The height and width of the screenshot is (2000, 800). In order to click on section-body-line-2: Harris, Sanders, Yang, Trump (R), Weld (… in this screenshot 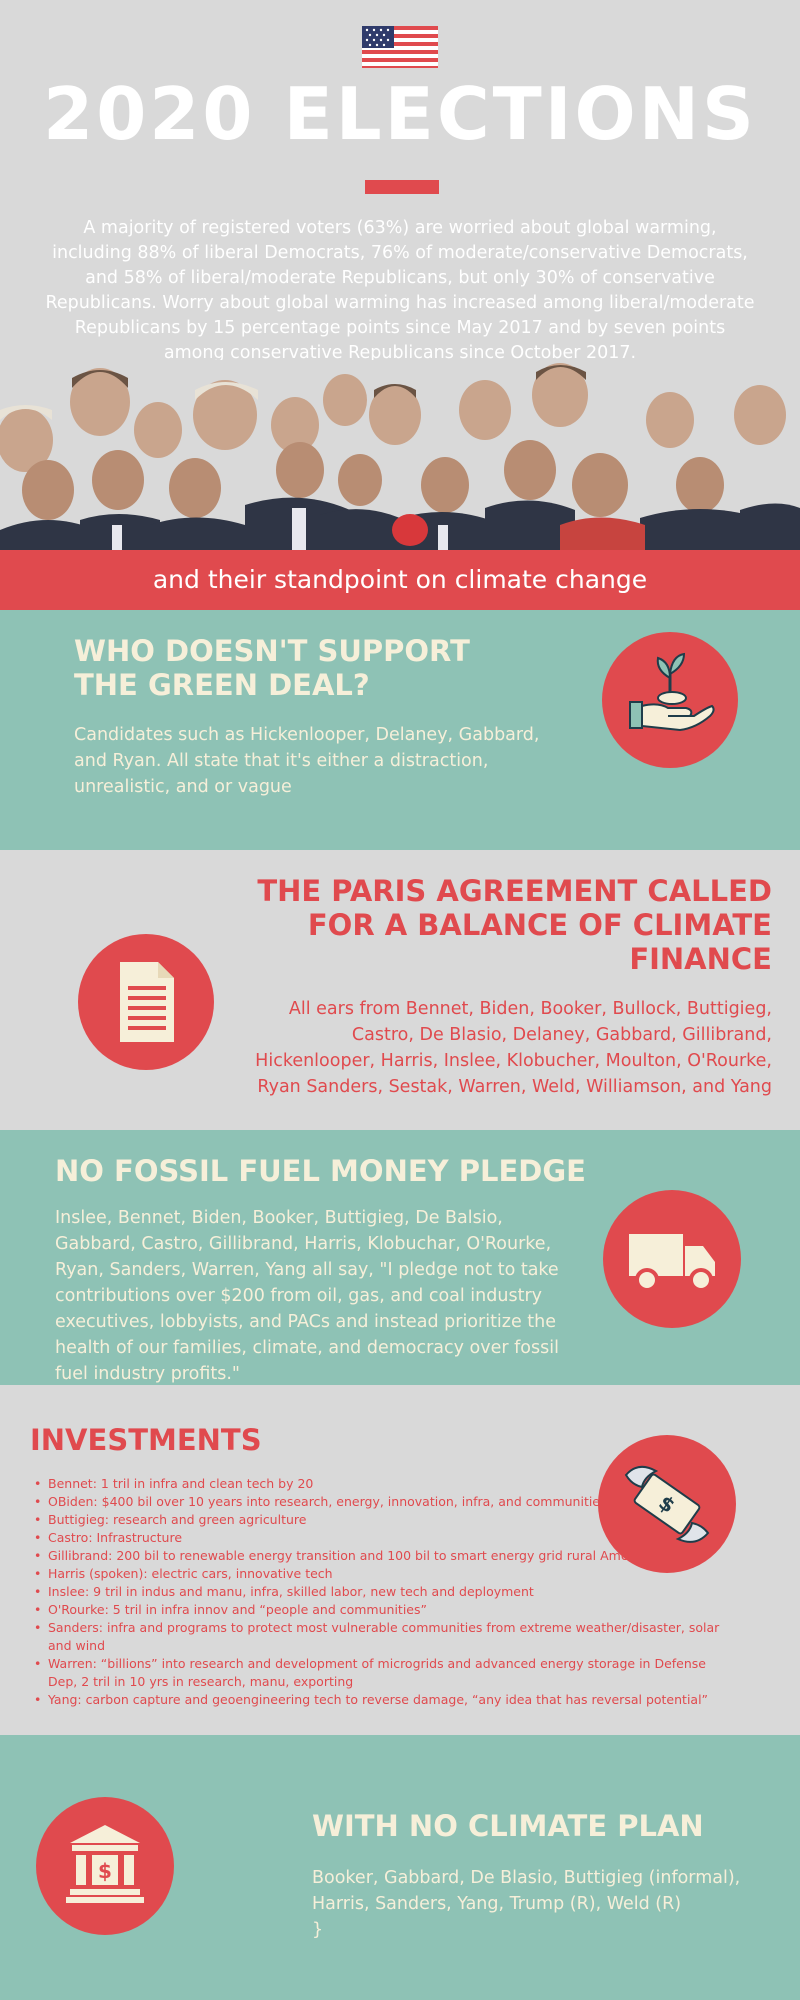, I will do `click(497, 1904)`.